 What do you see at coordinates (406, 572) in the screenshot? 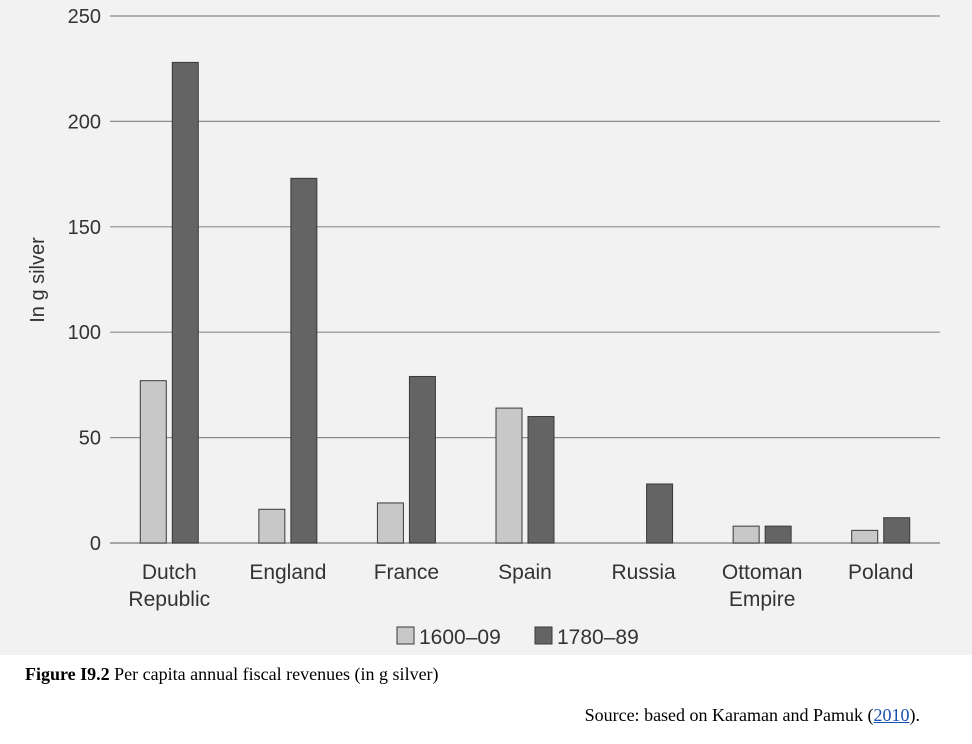
I see `x-tick-label: France` at bounding box center [406, 572].